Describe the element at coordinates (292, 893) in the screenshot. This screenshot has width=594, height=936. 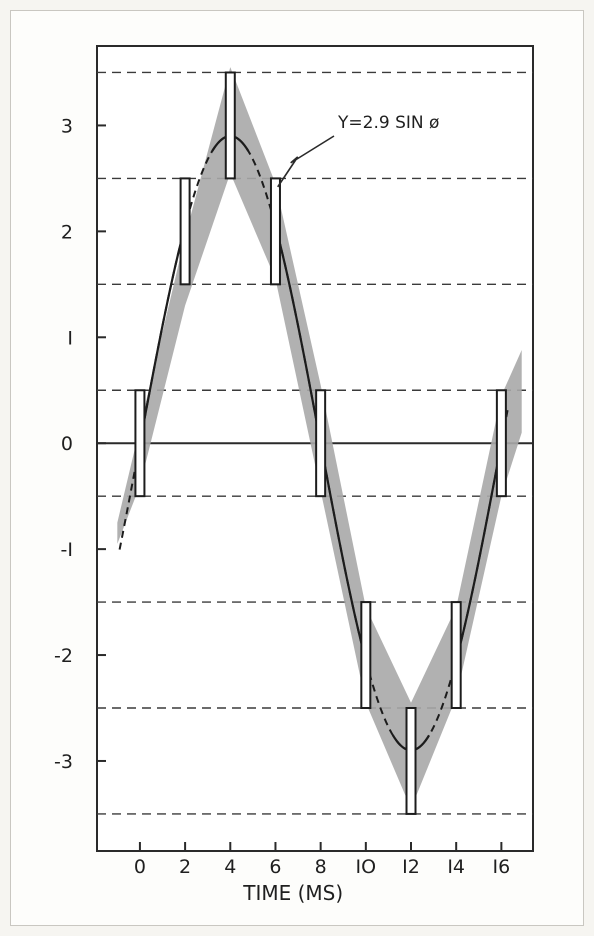
I see `x-axis-title: TIME (MS)` at that location.